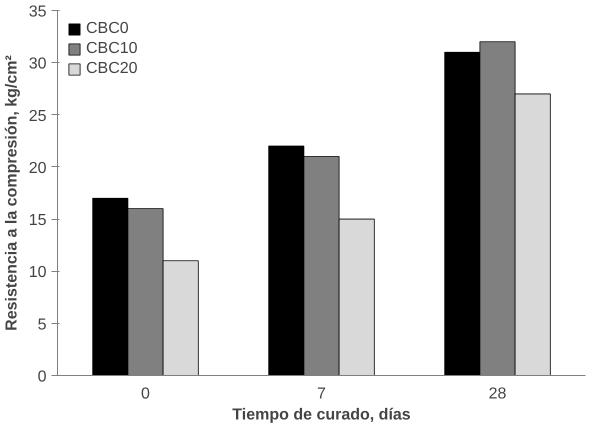  What do you see at coordinates (37, 116) in the screenshot?
I see `y-tick-label: 25` at bounding box center [37, 116].